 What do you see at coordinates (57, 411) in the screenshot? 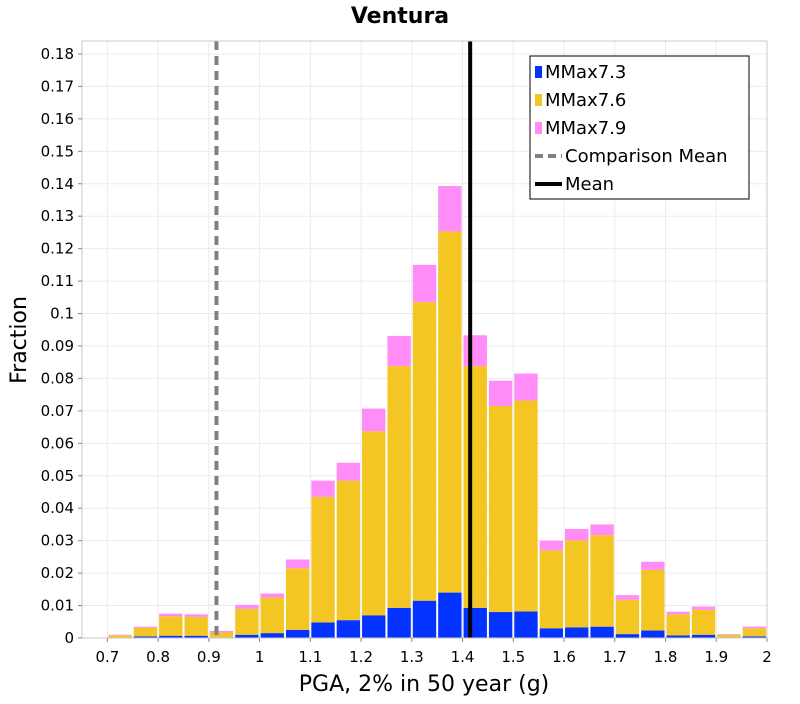
I see `y-tick-label: 0.07` at bounding box center [57, 411].